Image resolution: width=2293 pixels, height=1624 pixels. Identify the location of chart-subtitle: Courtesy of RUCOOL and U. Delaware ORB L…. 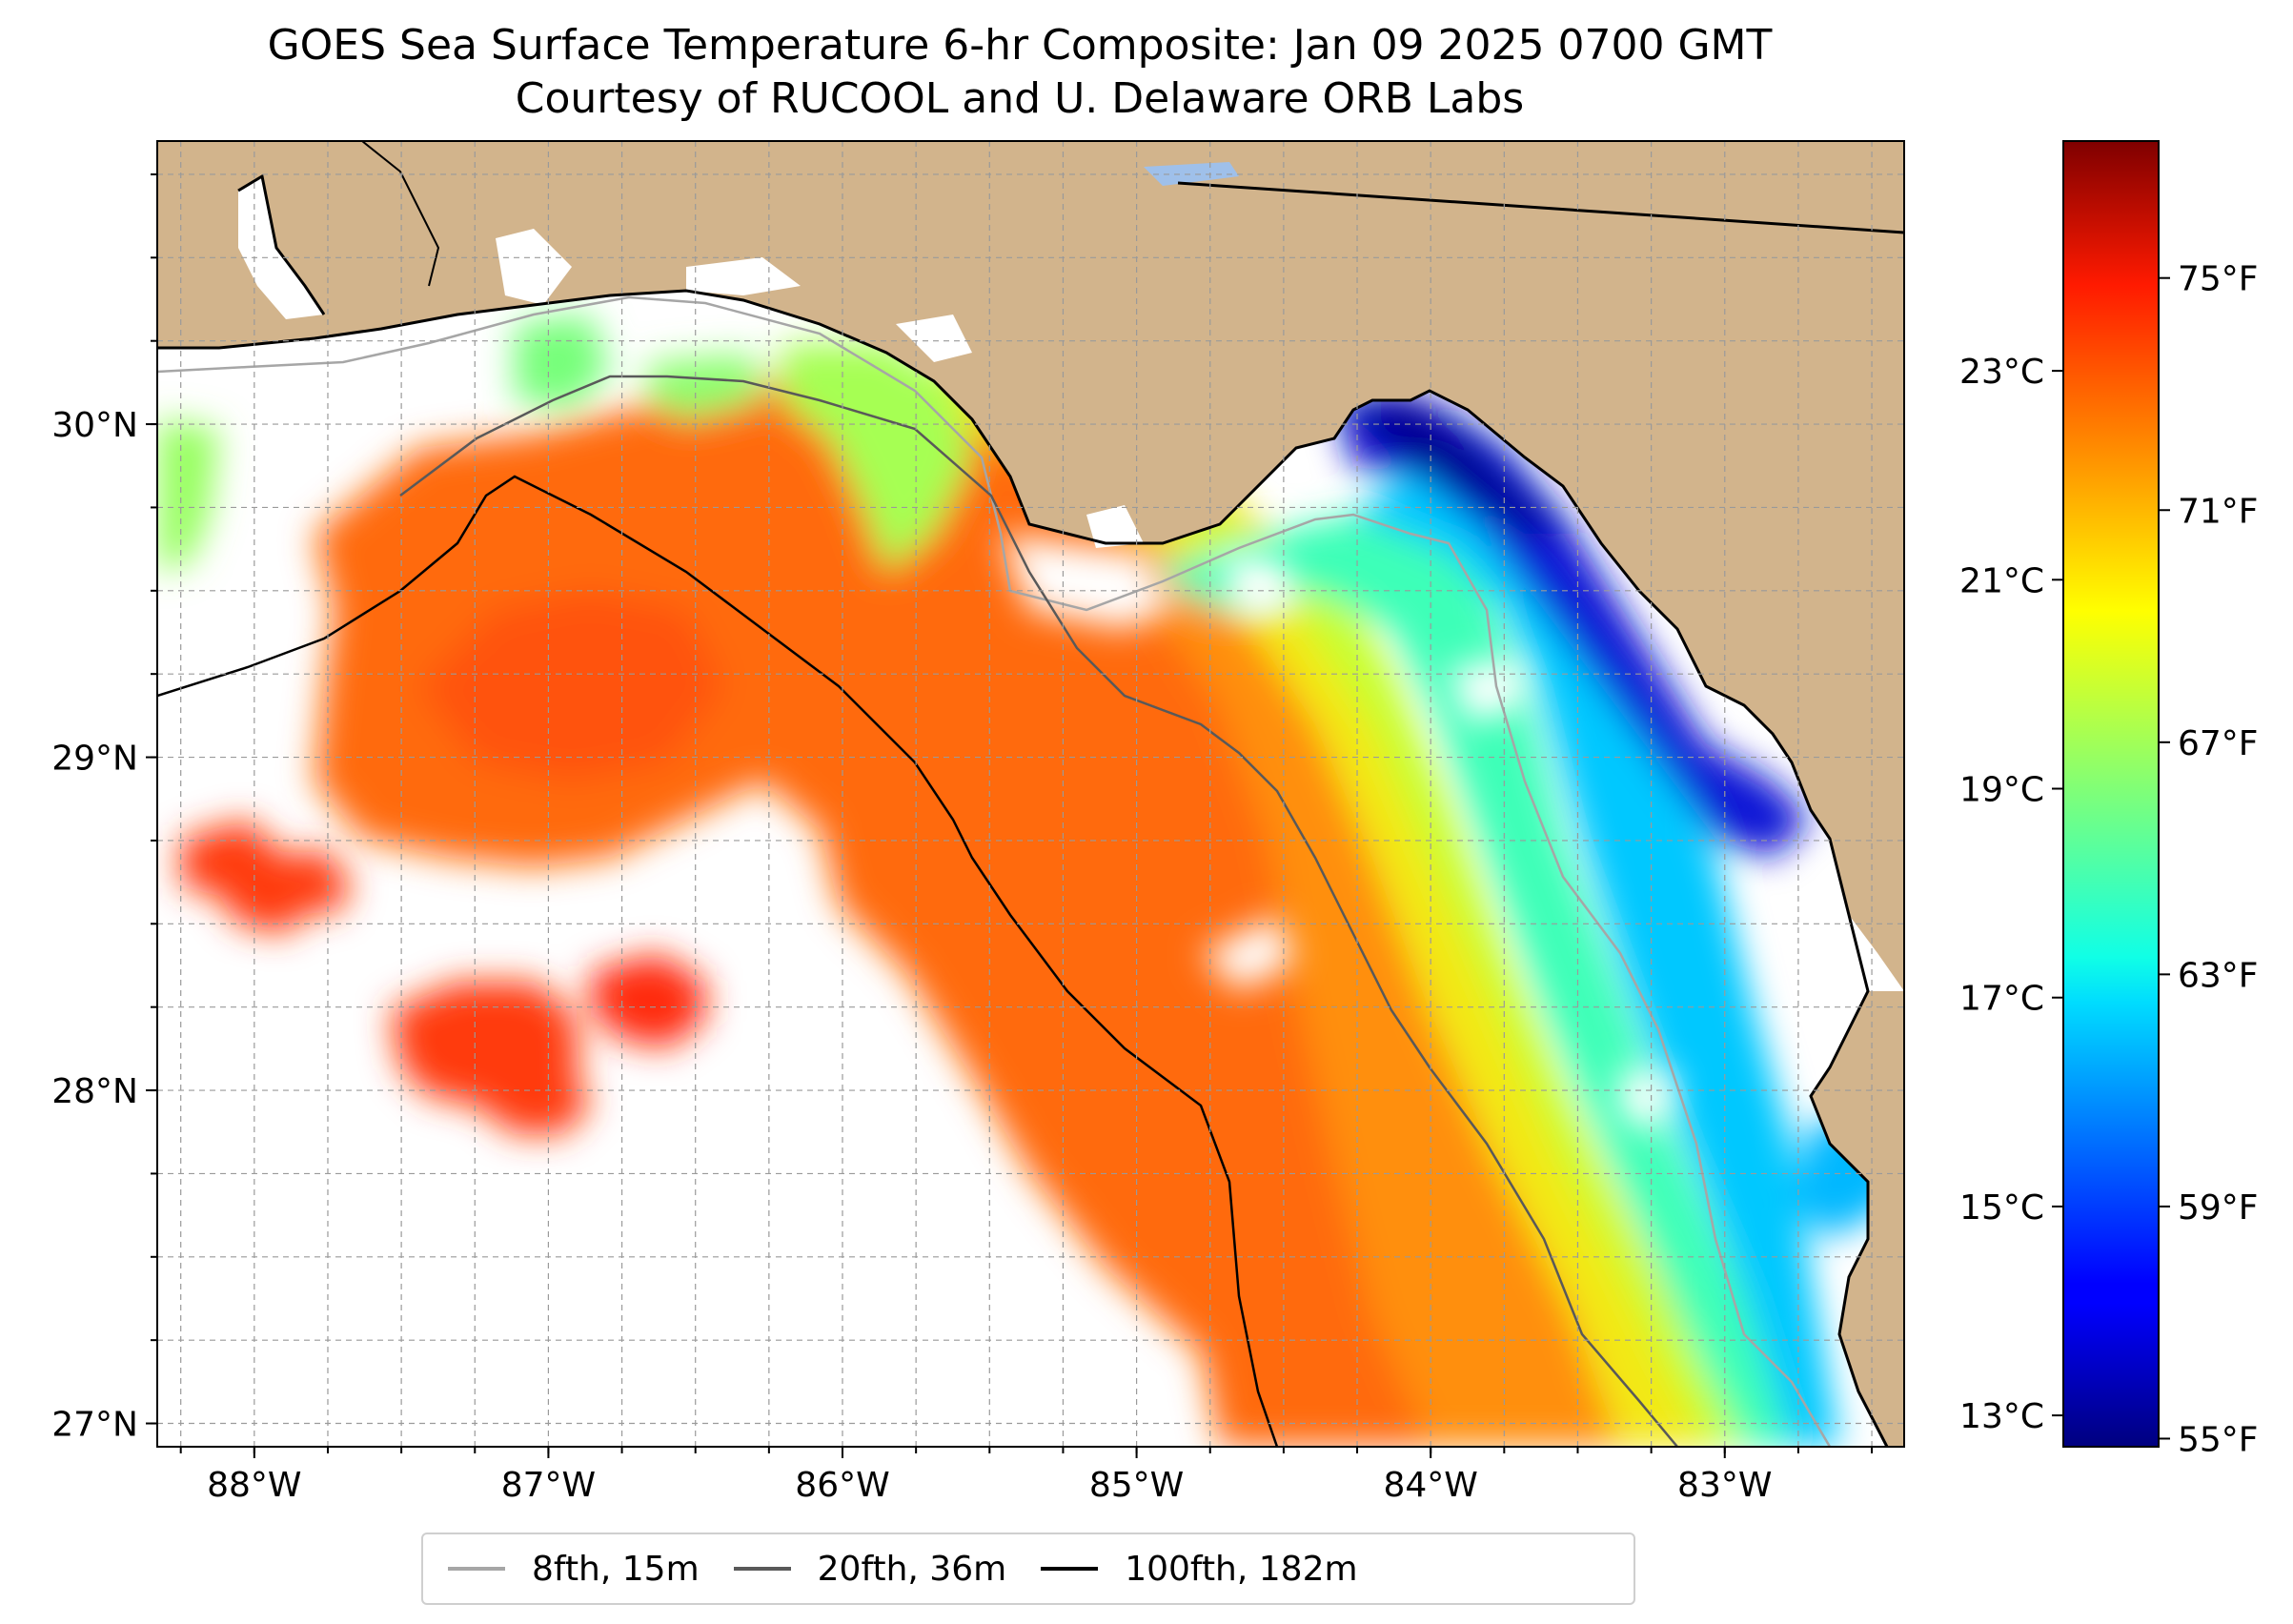
(1020, 98).